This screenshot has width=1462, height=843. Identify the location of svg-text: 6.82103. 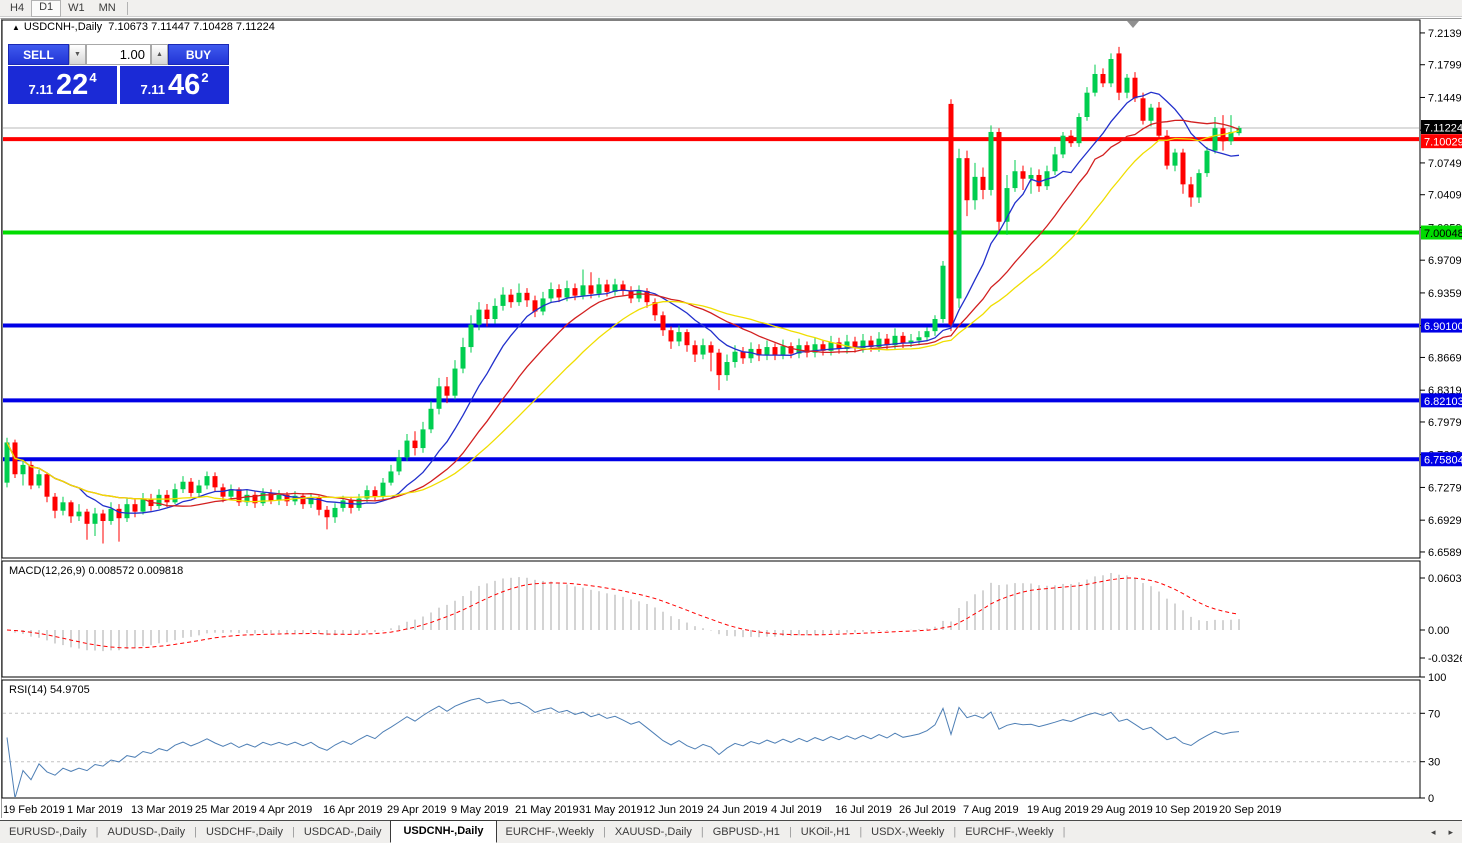
(1443, 402).